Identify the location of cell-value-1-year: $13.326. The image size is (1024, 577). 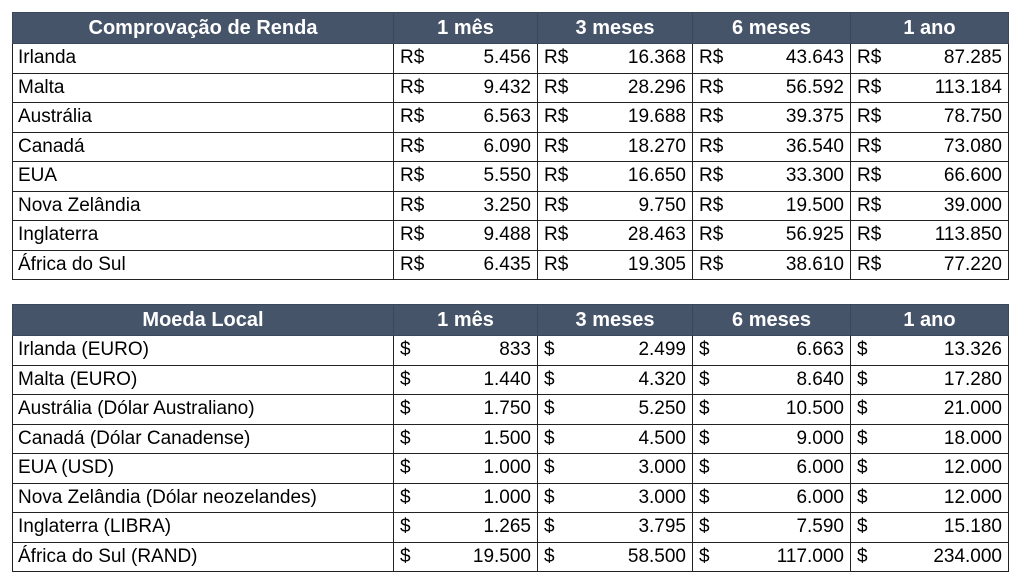
(929, 350).